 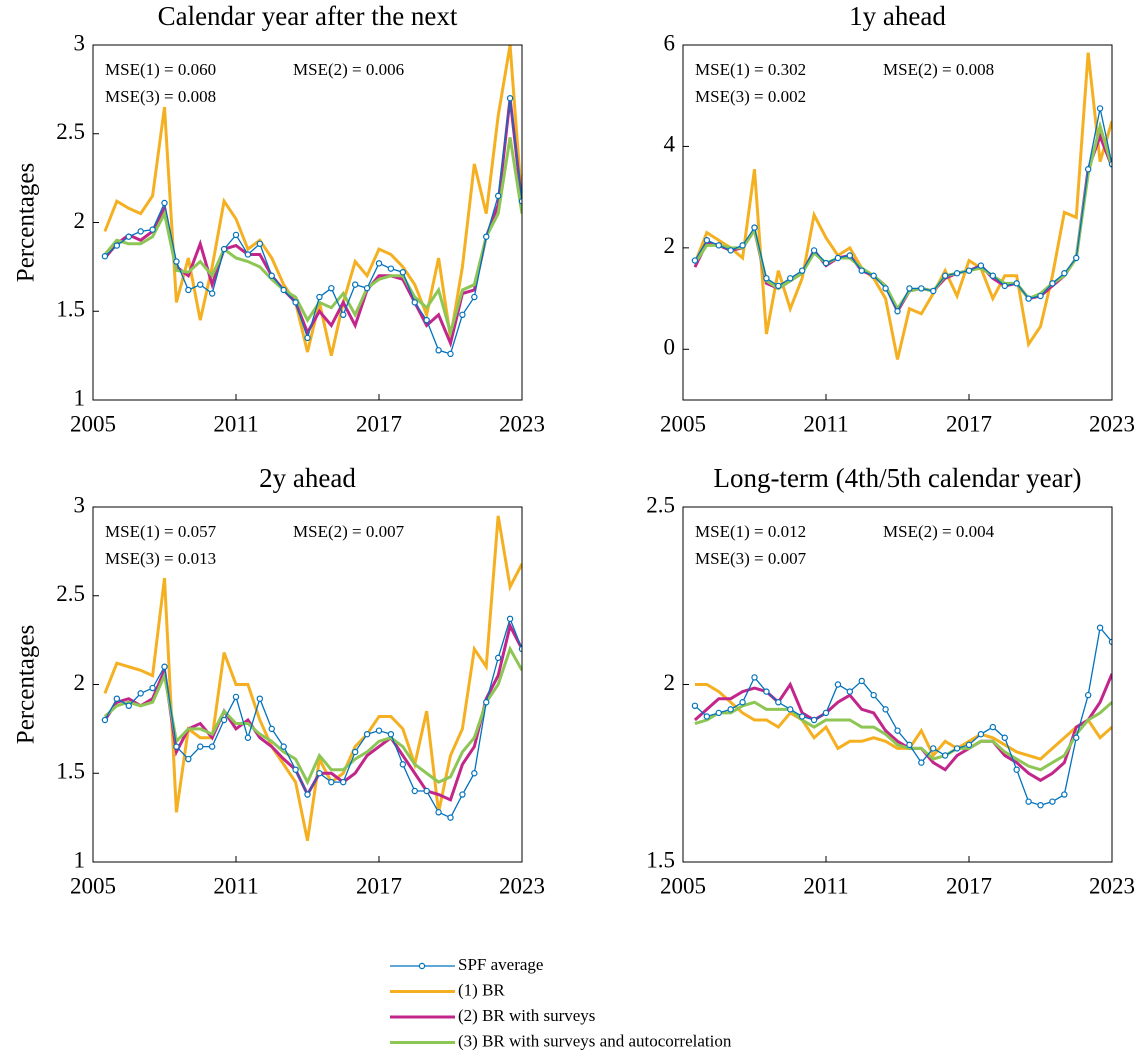 I want to click on chart-title: 1y ahead, so click(x=897, y=16).